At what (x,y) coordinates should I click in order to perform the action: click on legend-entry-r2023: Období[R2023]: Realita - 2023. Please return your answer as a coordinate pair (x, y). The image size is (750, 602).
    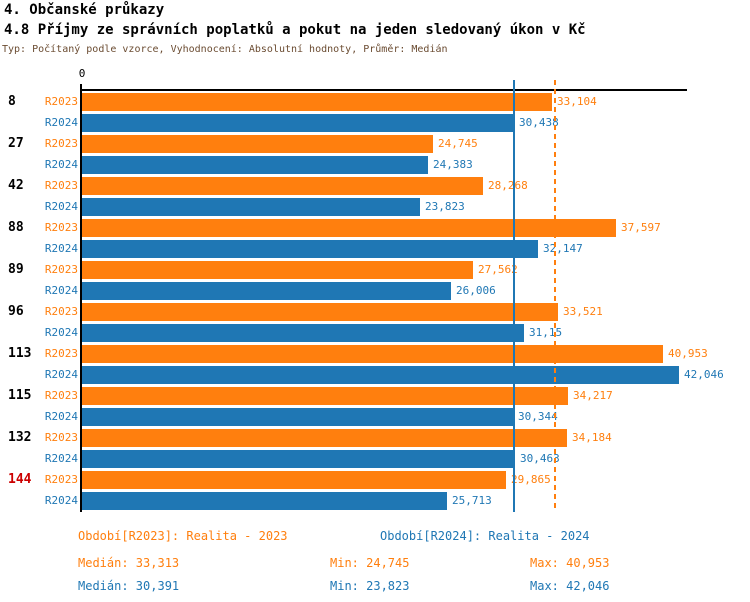
    Looking at the image, I should click on (183, 536).